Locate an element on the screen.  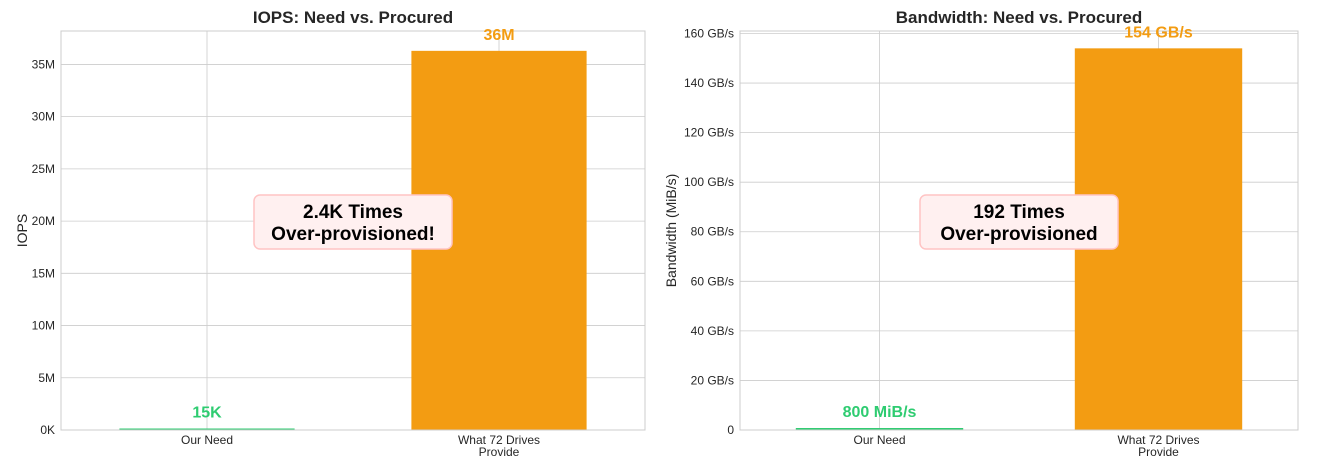
y-tick-label: 25M is located at coordinates (43, 169).